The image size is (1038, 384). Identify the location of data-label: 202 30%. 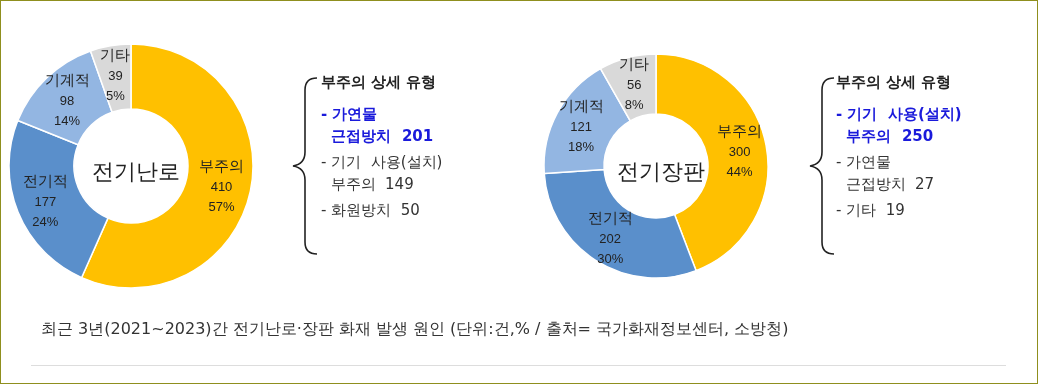
(610, 249).